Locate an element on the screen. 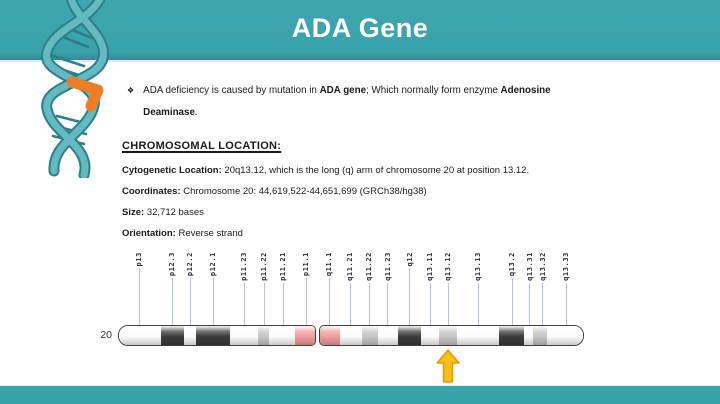  band-q11.22 is located at coordinates (369, 335).